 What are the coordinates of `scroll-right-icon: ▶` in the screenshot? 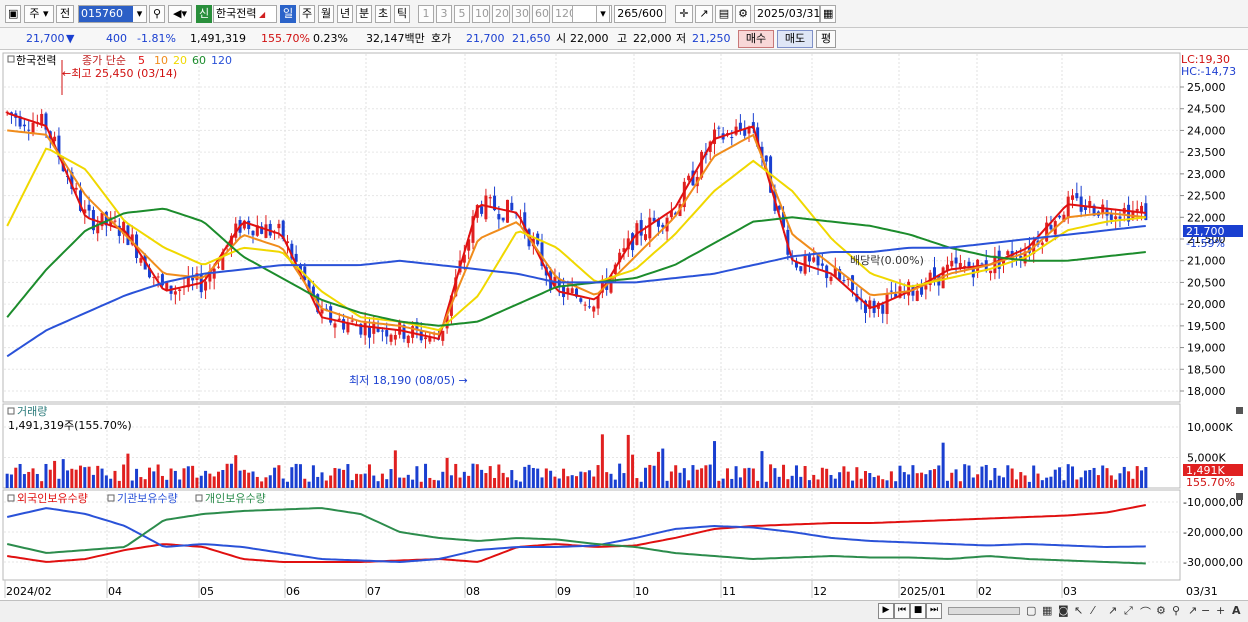 It's located at (886, 611).